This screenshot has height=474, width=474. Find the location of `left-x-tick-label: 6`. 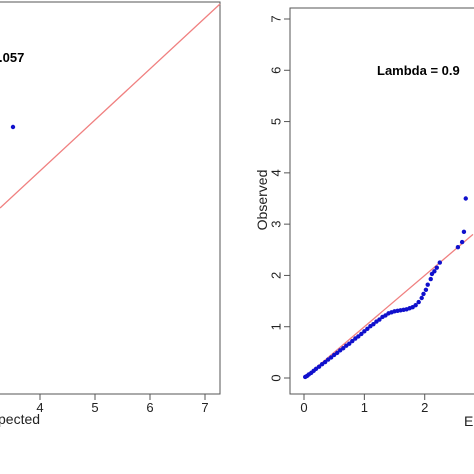

left-x-tick-label: 6 is located at coordinates (149, 407).